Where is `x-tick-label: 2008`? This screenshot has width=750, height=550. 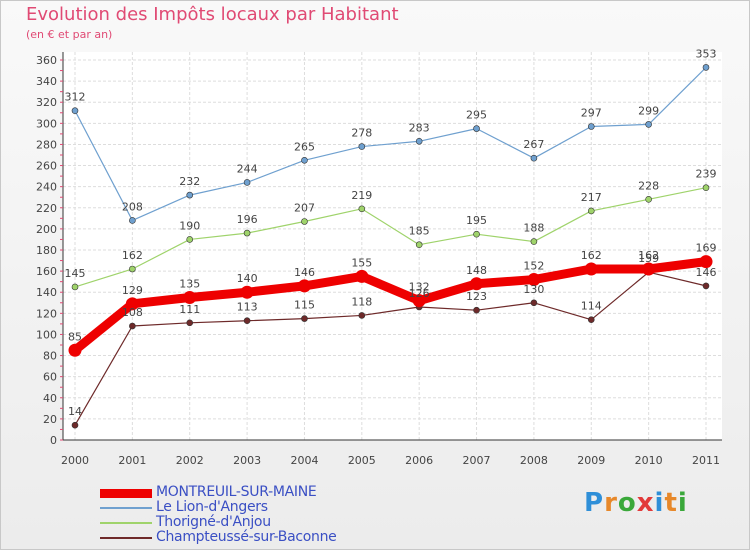 x-tick-label: 2008 is located at coordinates (534, 460).